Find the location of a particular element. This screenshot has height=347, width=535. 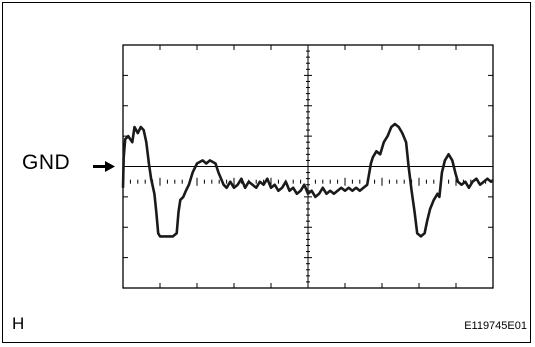

figure-code: E119745E01 is located at coordinates (495, 326).